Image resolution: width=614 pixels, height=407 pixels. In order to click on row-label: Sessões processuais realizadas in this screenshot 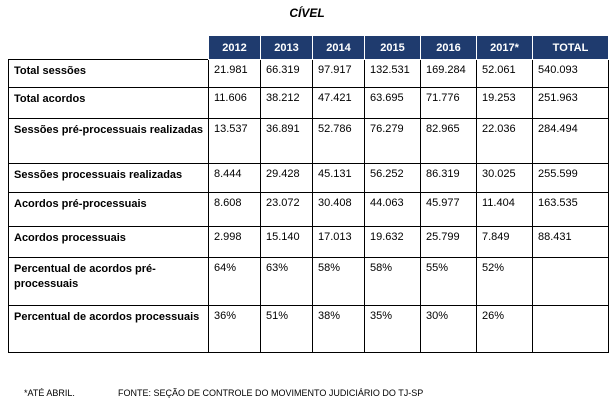, I will do `click(108, 178)`.